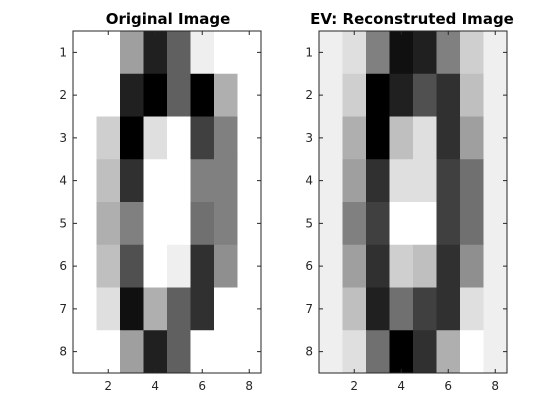 This screenshot has height=420, width=560. I want to click on reconstructed-pixel-r8-c1, so click(331, 352).